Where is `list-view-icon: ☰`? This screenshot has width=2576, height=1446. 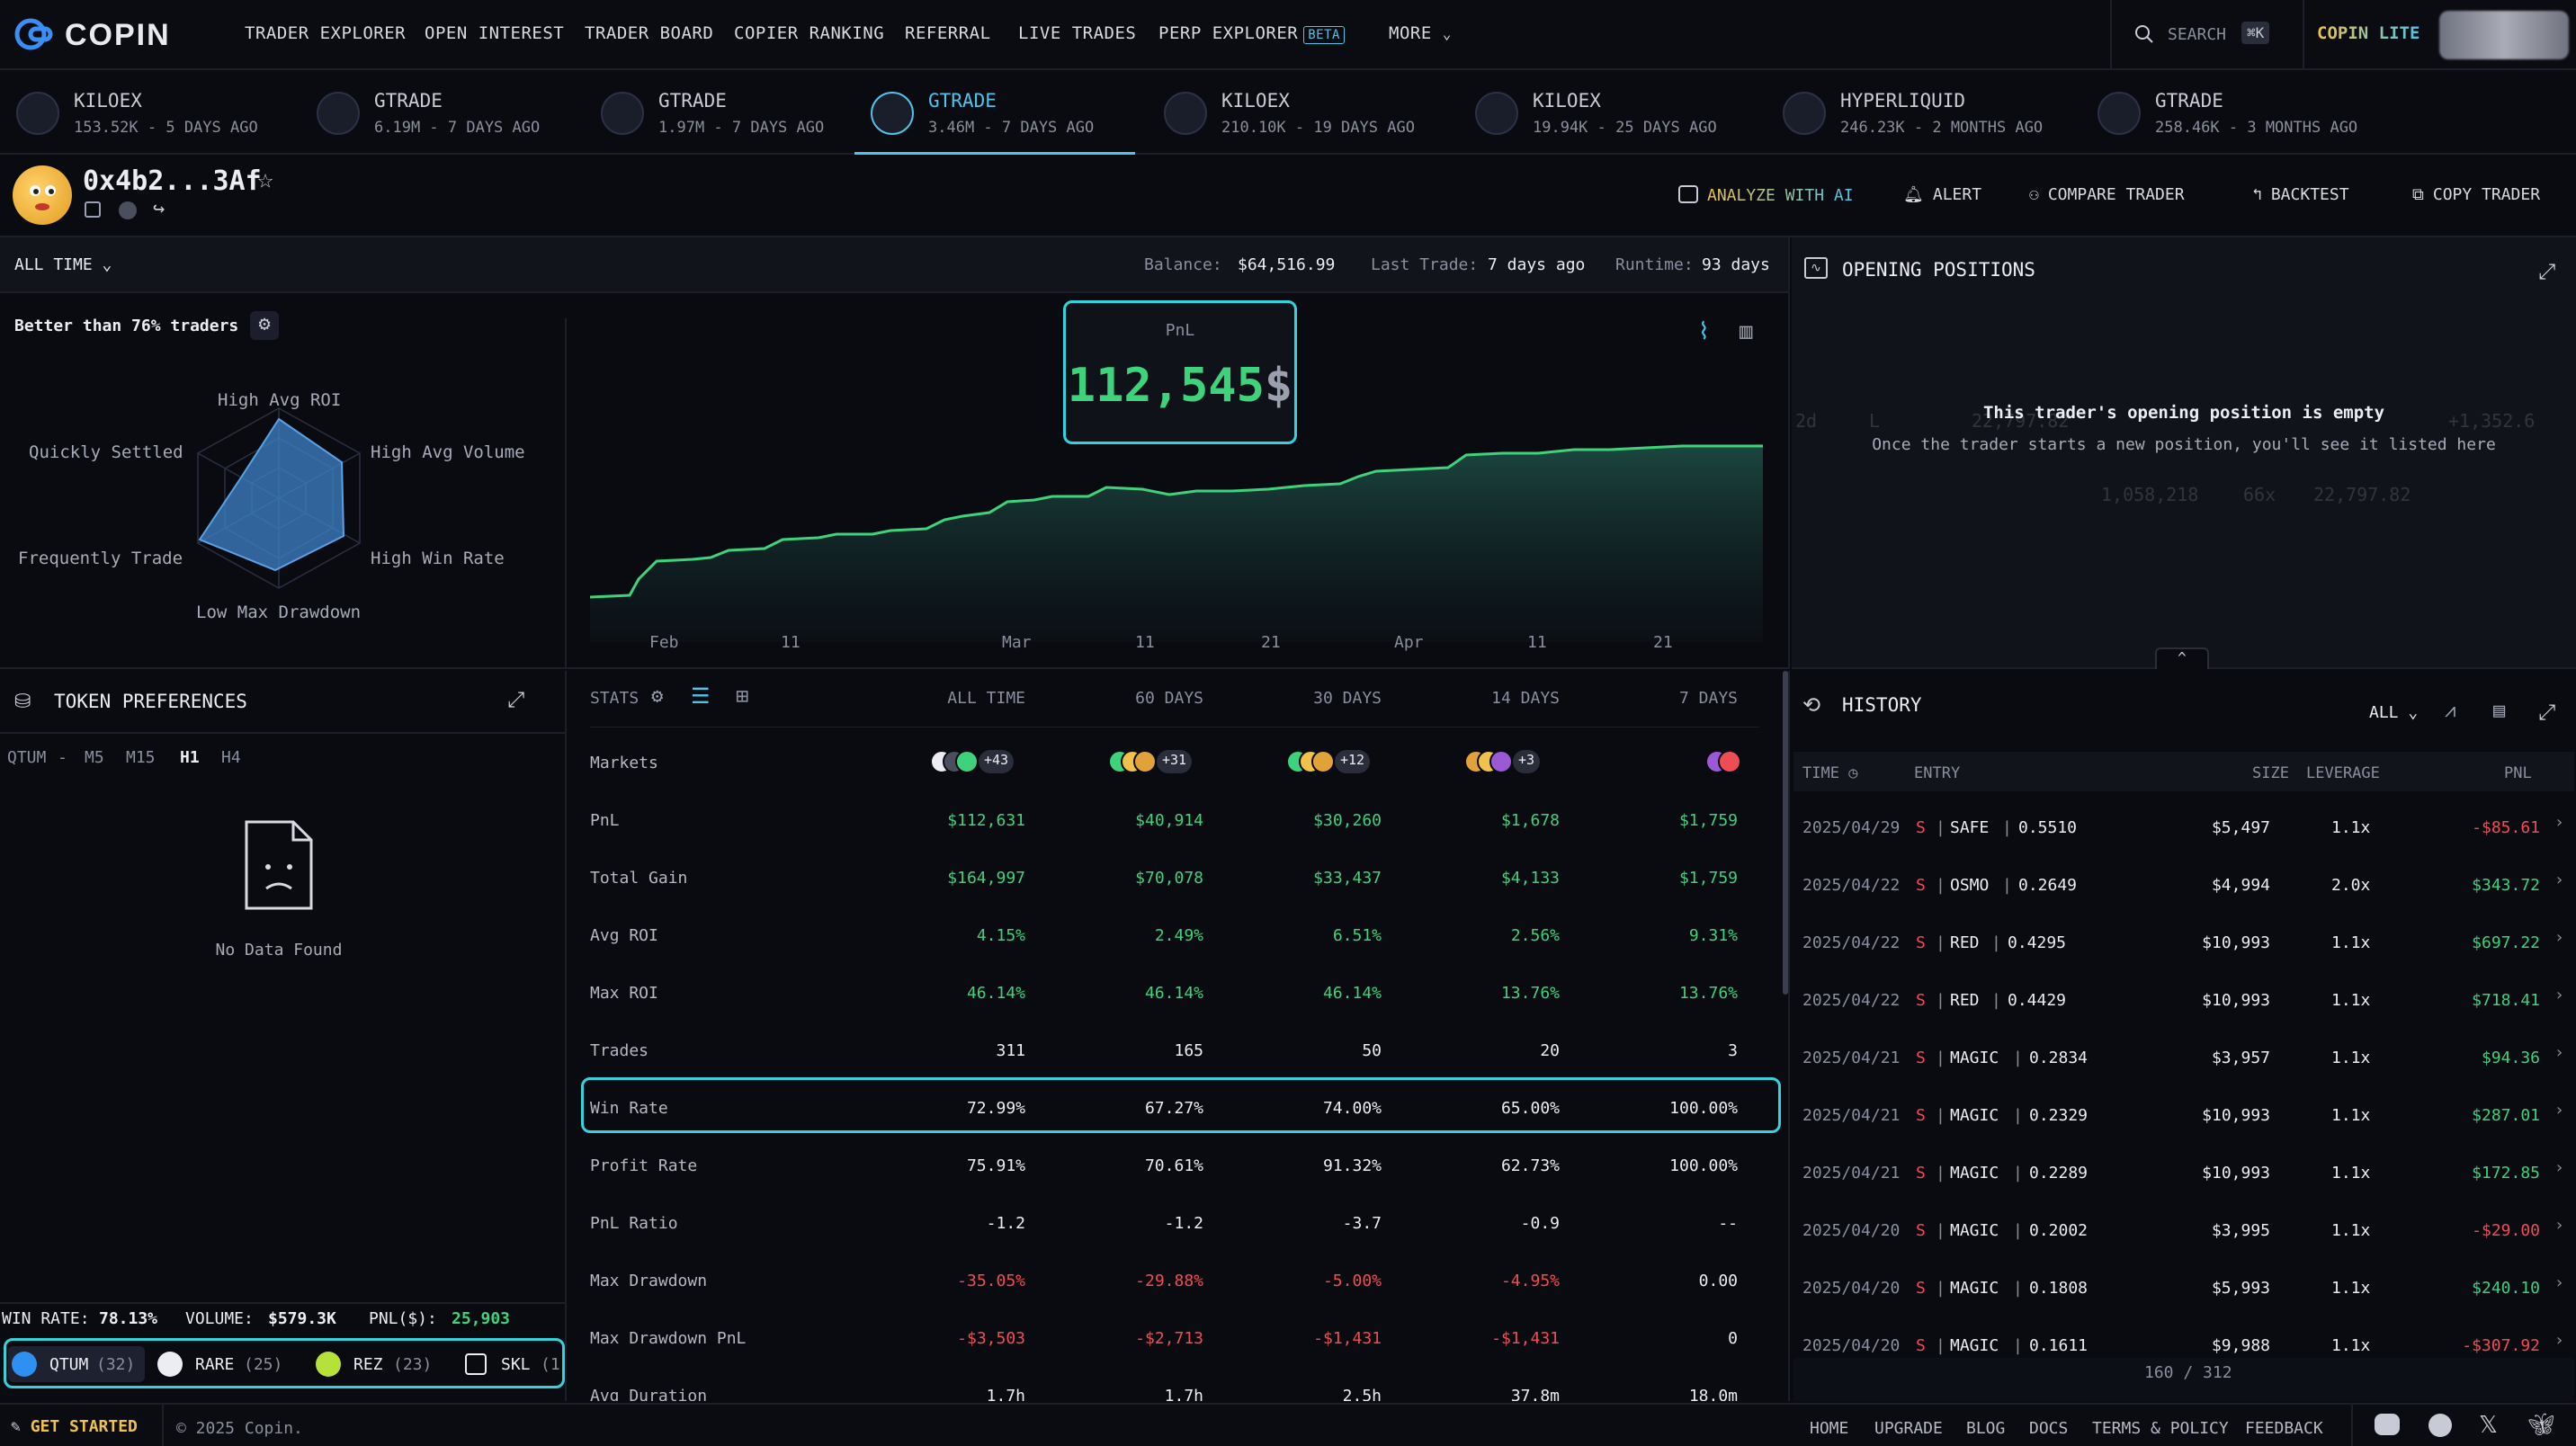
list-view-icon: ☰ is located at coordinates (701, 696).